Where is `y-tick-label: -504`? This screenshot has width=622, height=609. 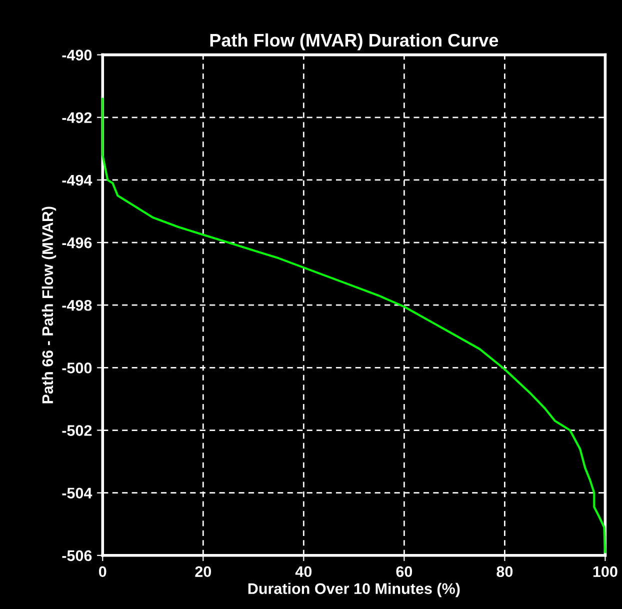
y-tick-label: -504 is located at coordinates (77, 493).